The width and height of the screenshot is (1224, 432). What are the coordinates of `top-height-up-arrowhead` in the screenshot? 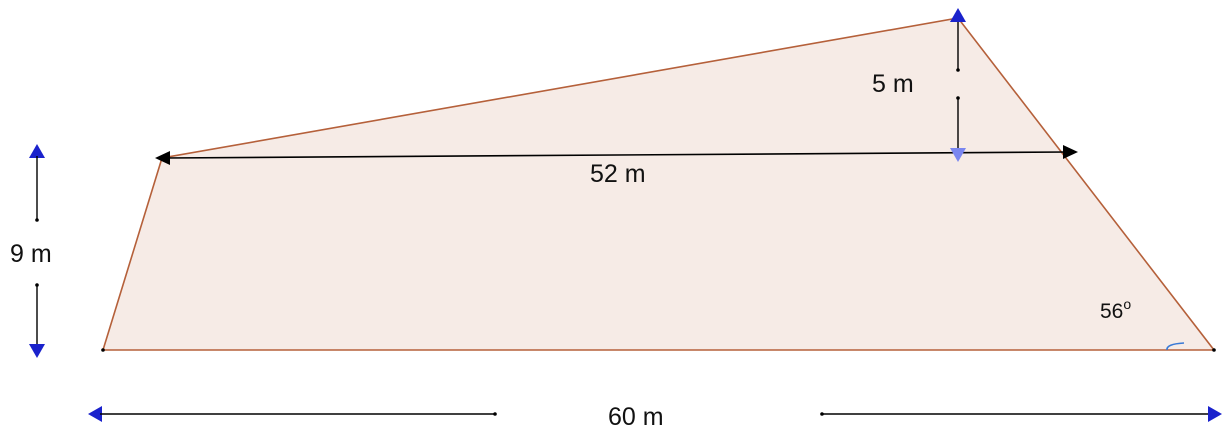 It's located at (958, 15).